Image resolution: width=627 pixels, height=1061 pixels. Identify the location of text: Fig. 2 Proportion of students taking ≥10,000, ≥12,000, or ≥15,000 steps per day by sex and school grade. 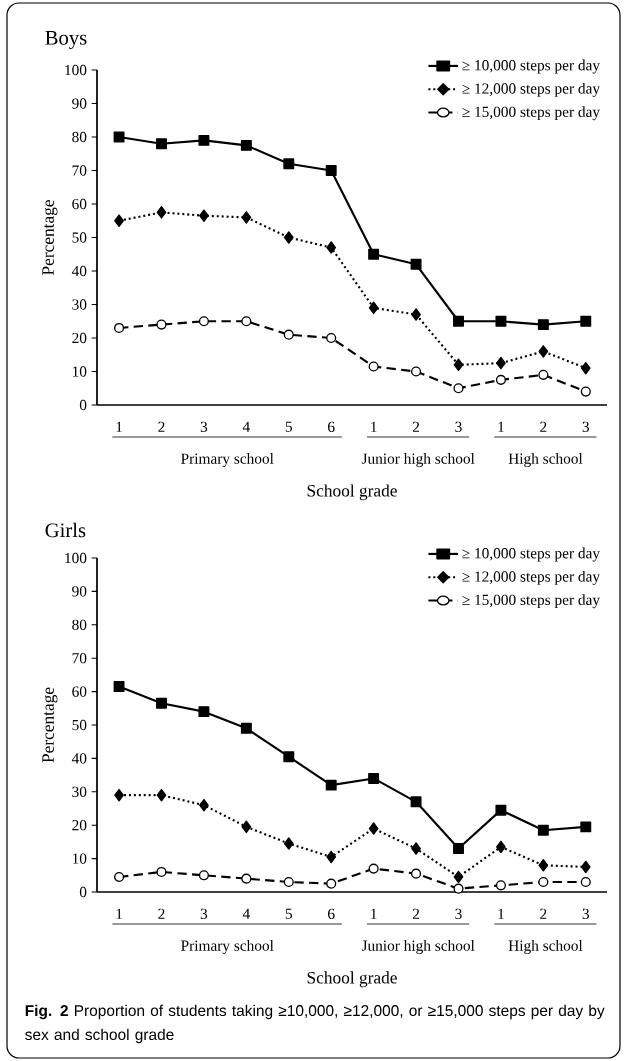
(315, 1024).